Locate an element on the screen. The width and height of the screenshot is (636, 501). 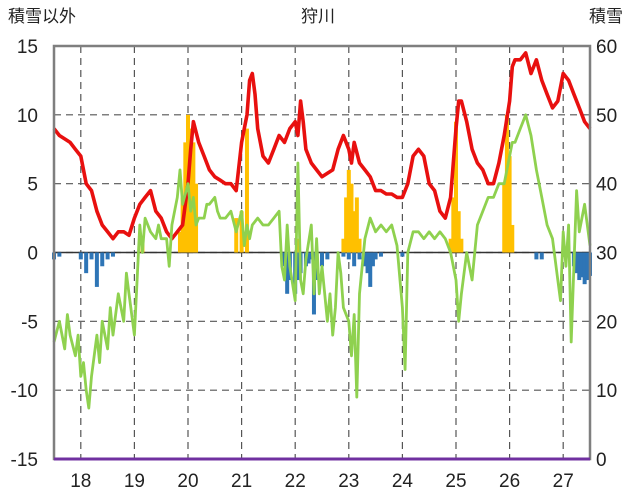
right-tick-label: 20 is located at coordinates (606, 322).